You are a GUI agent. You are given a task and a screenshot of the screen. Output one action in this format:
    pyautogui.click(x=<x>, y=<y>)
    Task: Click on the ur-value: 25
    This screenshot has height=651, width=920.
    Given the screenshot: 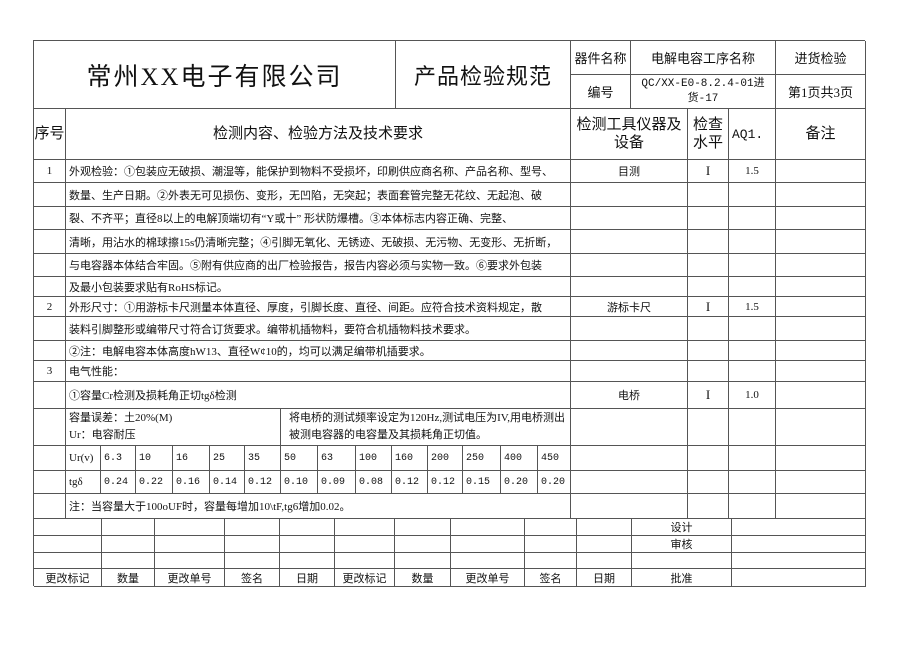 What is the action you would take?
    pyautogui.click(x=227, y=458)
    